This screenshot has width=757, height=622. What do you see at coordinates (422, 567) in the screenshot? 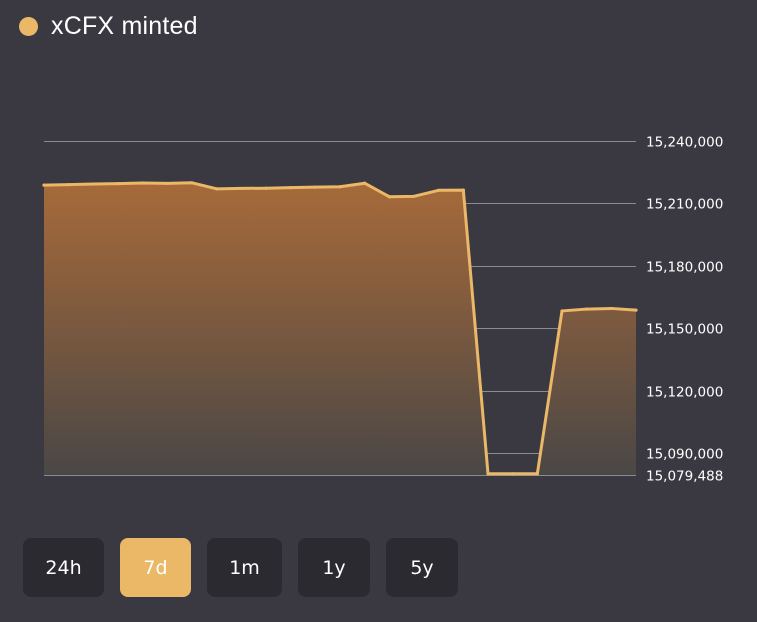
I see `range-button-5y: 5y` at bounding box center [422, 567].